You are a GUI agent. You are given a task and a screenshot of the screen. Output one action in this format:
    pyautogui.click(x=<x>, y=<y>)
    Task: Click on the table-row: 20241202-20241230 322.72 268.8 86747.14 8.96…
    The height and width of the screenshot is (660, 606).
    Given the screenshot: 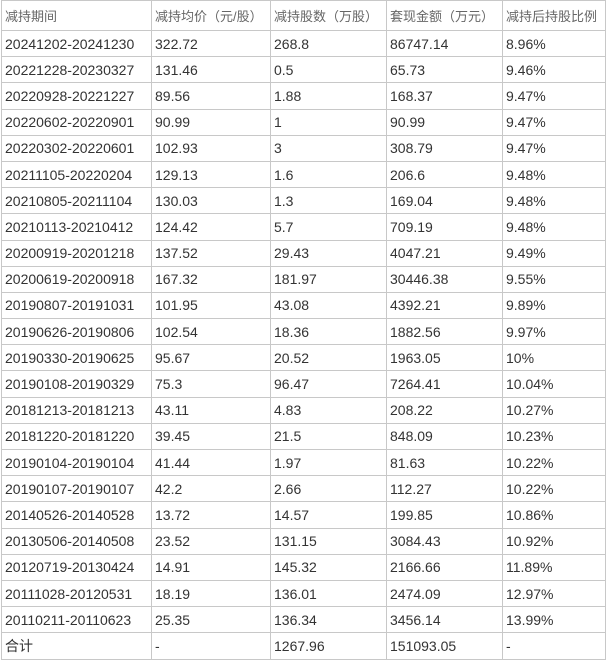 What is the action you would take?
    pyautogui.click(x=303, y=43)
    